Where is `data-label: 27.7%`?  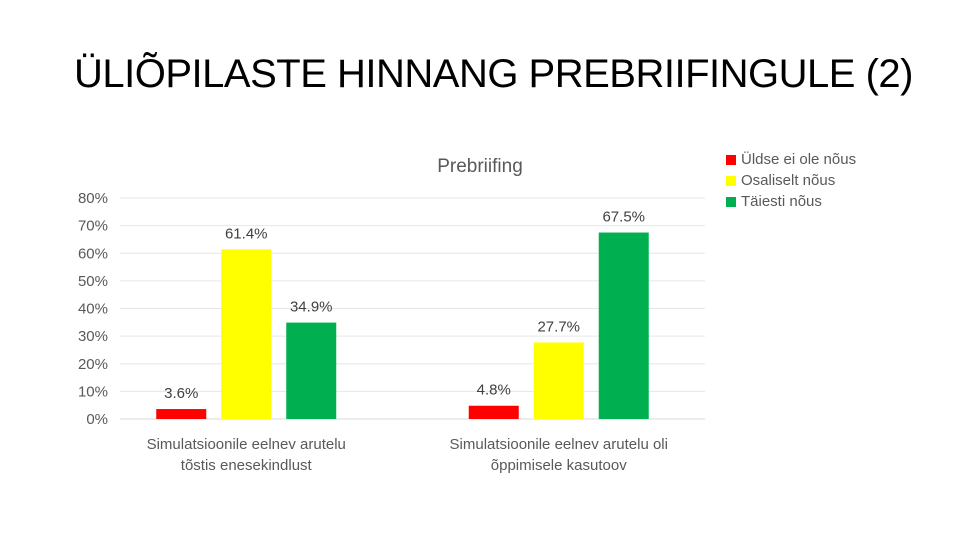 data-label: 27.7% is located at coordinates (558, 326).